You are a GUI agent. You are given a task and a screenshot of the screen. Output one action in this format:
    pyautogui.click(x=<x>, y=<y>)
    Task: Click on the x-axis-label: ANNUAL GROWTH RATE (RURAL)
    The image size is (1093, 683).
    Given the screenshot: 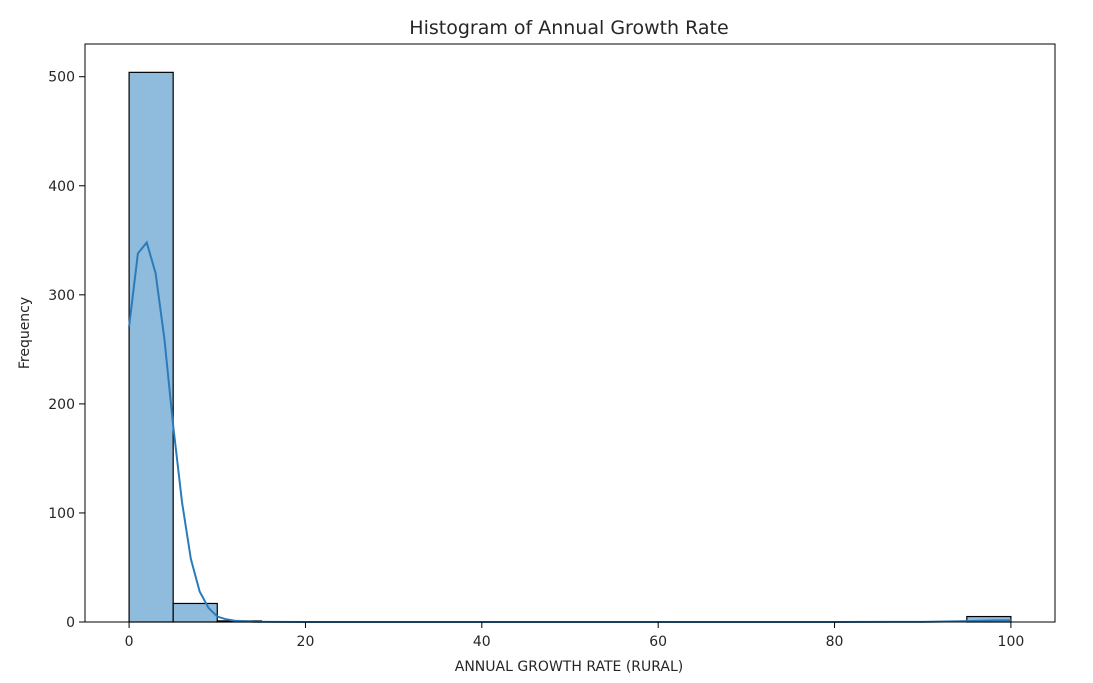 What is the action you would take?
    pyautogui.click(x=569, y=667)
    